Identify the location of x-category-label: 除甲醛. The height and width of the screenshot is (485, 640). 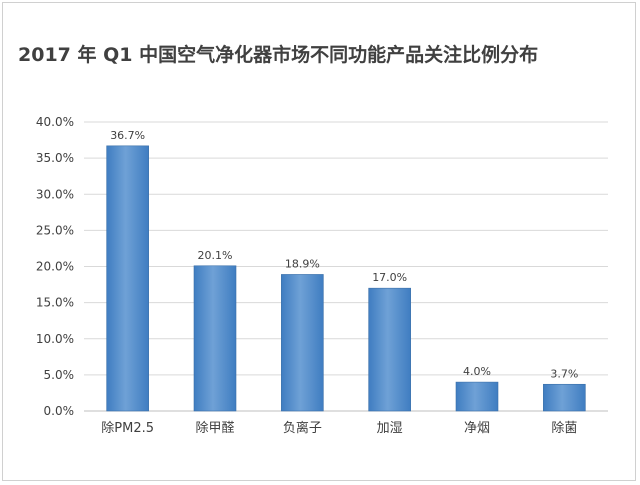
(214, 428).